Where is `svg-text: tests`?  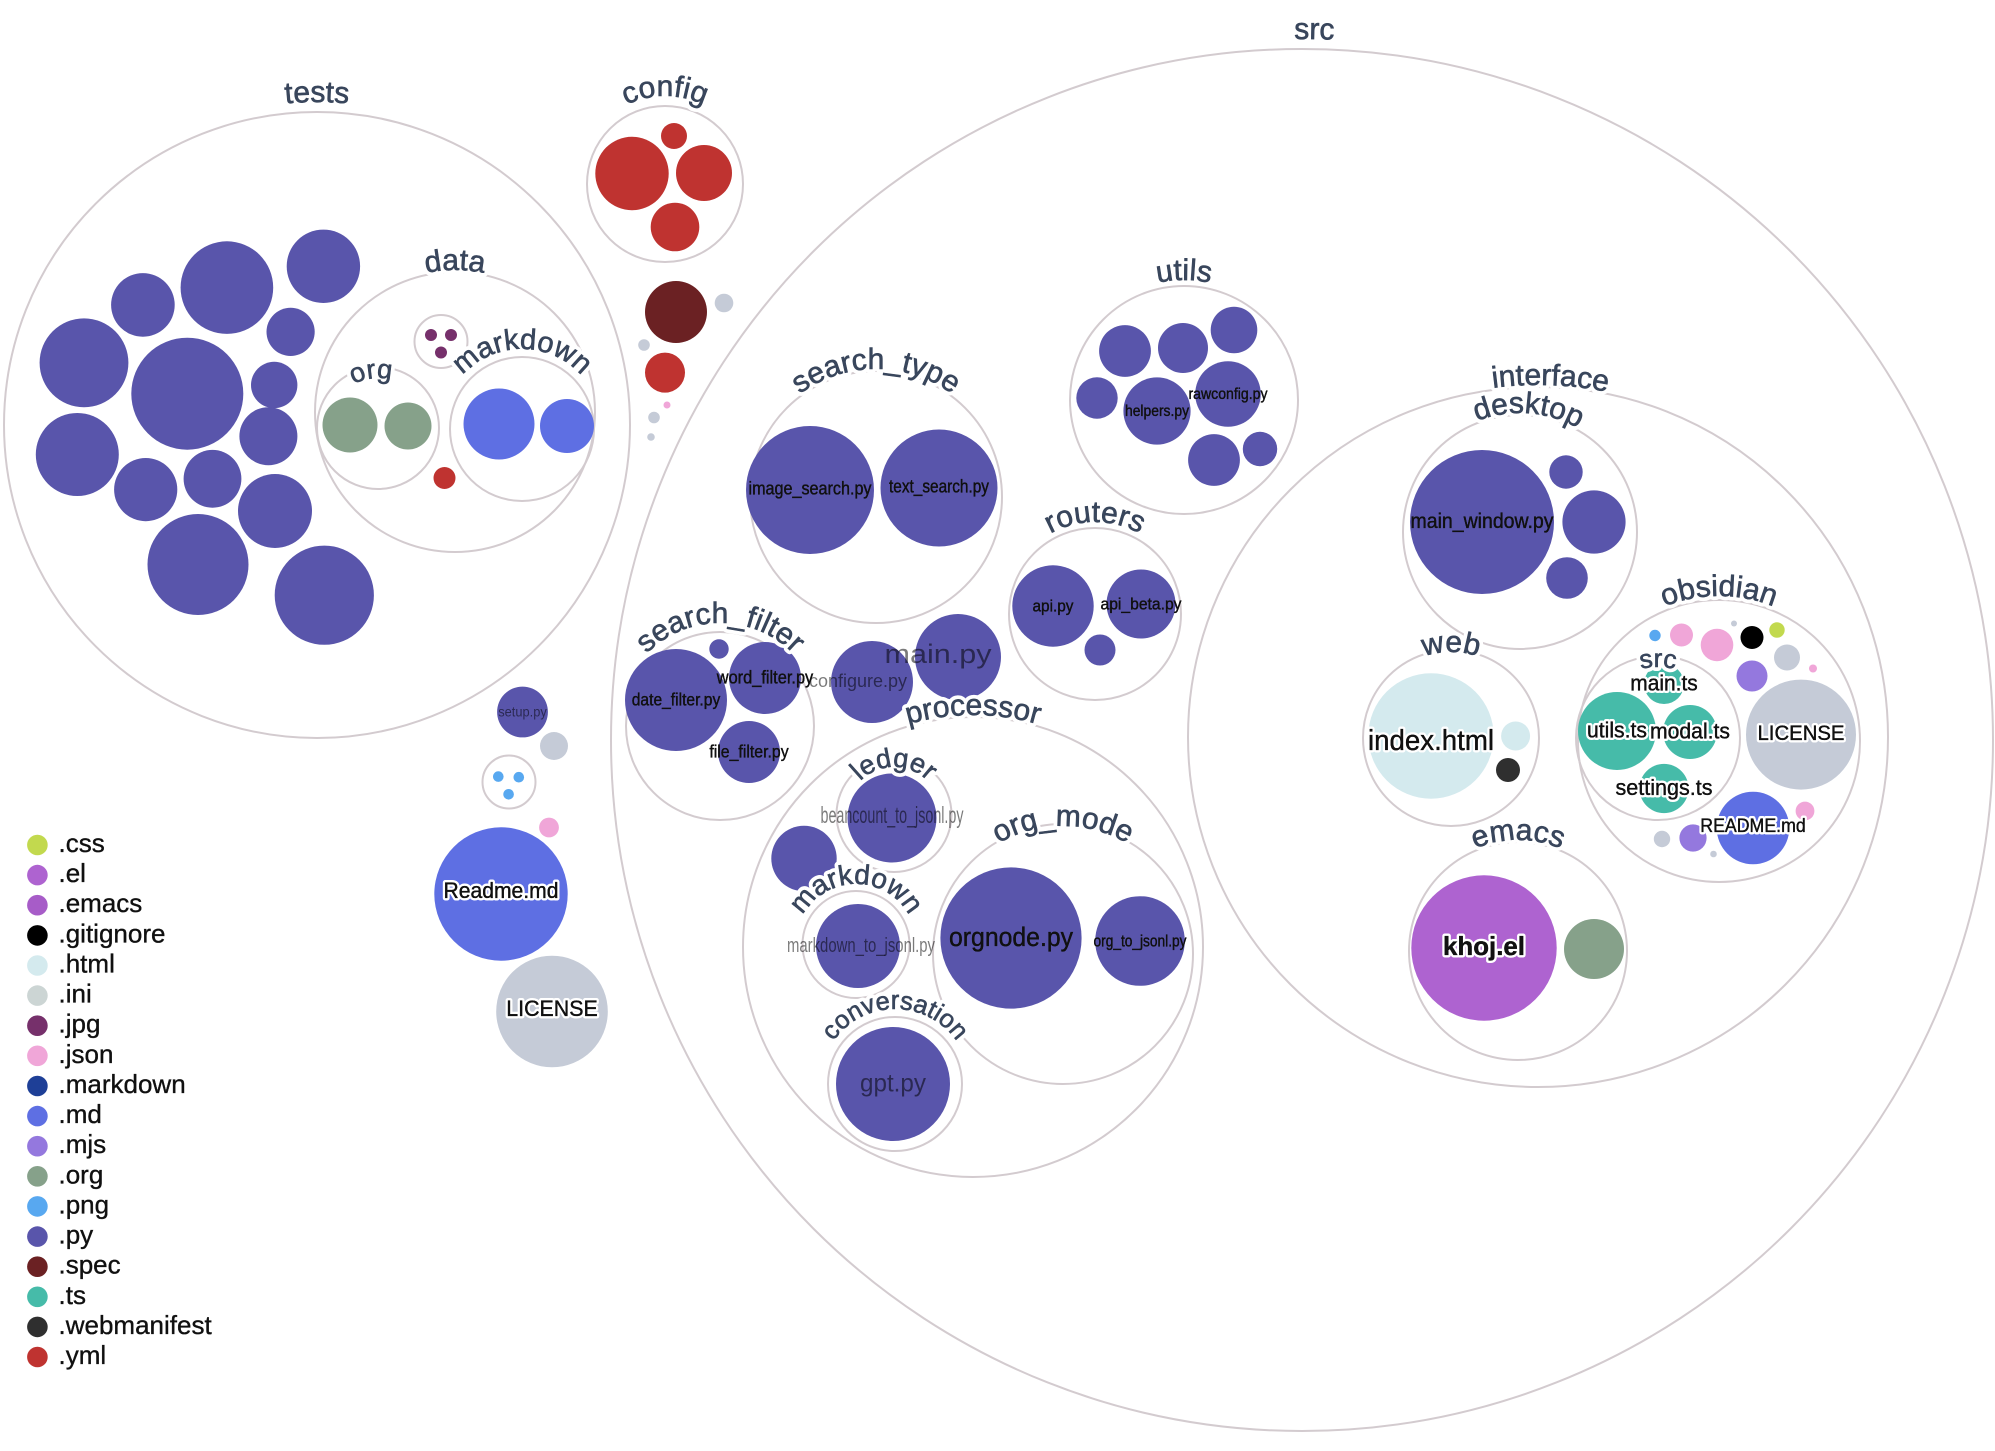 svg-text: tests is located at coordinates (316, 93).